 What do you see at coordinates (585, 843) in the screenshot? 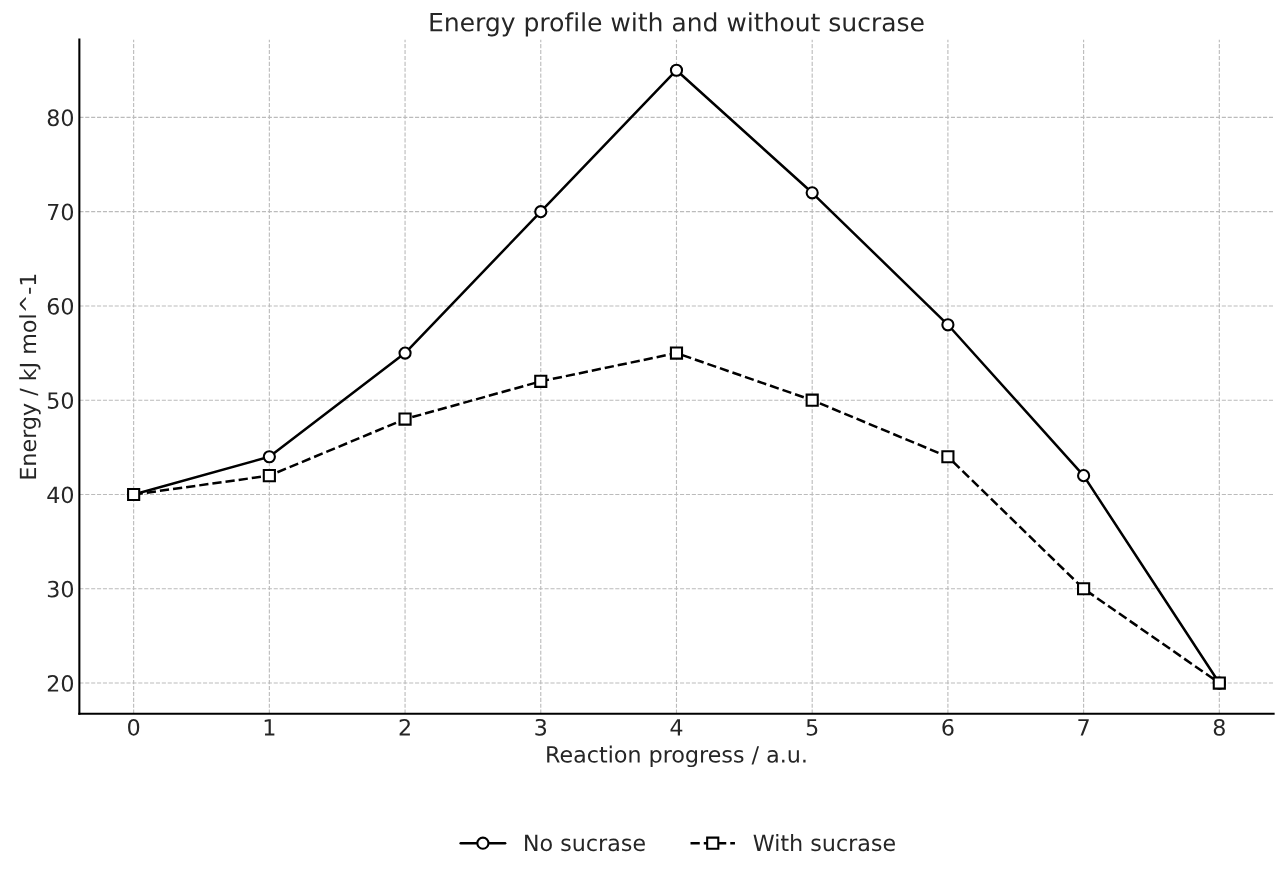
I see `legend-label: No sucrase` at bounding box center [585, 843].